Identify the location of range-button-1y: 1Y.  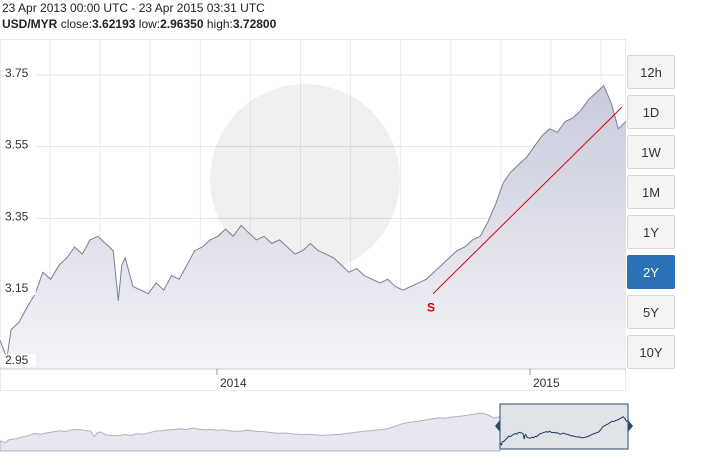
(651, 232).